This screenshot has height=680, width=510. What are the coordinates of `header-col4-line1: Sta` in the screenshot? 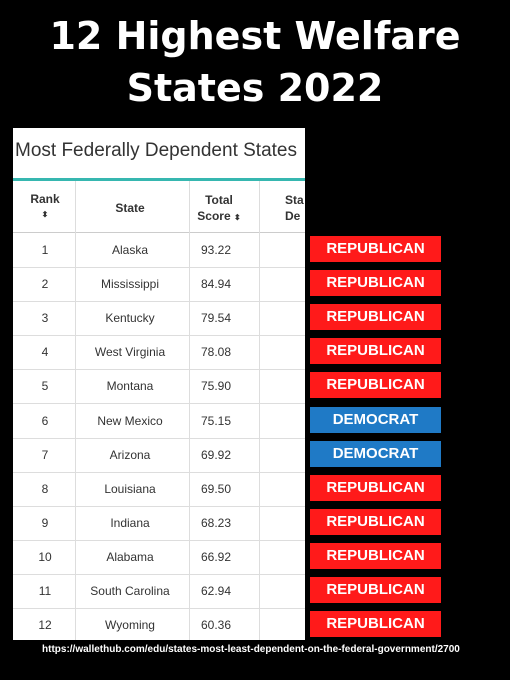 It's located at (294, 200).